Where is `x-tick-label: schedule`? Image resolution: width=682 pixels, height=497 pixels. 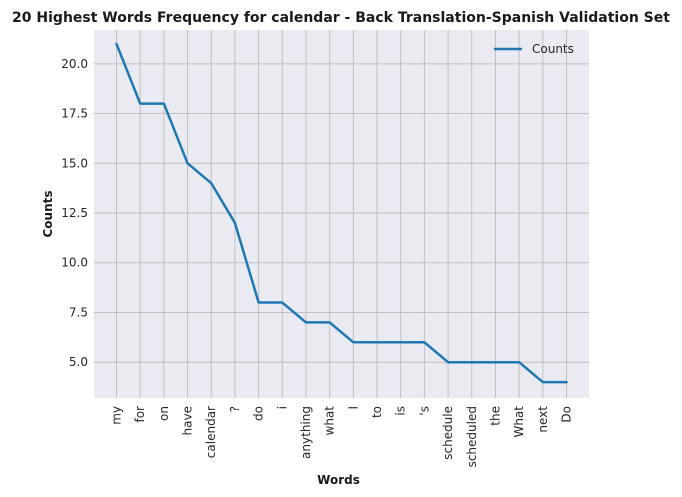 x-tick-label: schedule is located at coordinates (448, 433).